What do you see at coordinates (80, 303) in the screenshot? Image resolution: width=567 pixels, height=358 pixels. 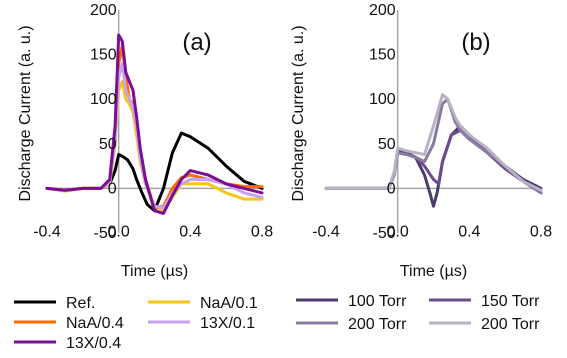 I see `legend-label: Ref.` at bounding box center [80, 303].